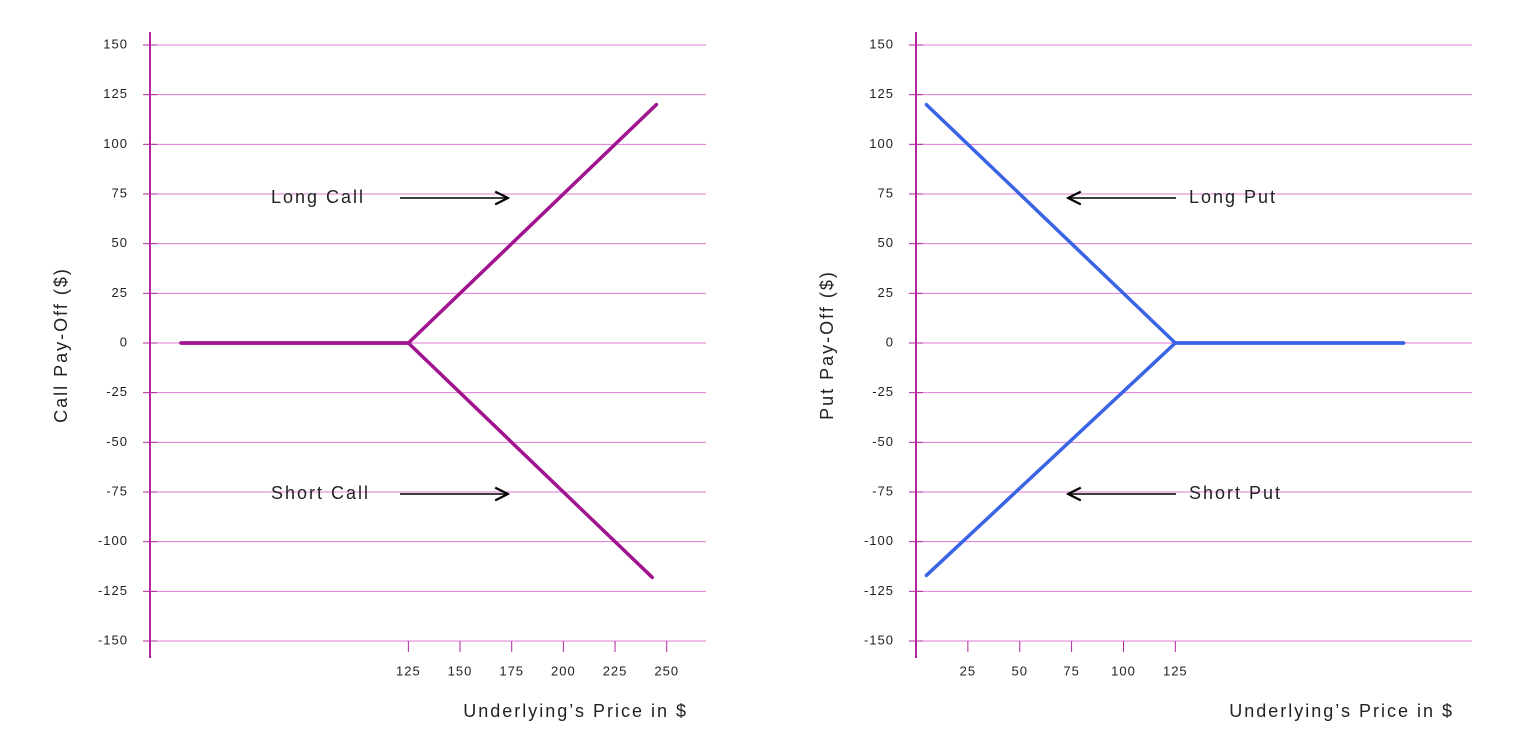 The height and width of the screenshot is (754, 1532). I want to click on x-tick-label: 25, so click(968, 670).